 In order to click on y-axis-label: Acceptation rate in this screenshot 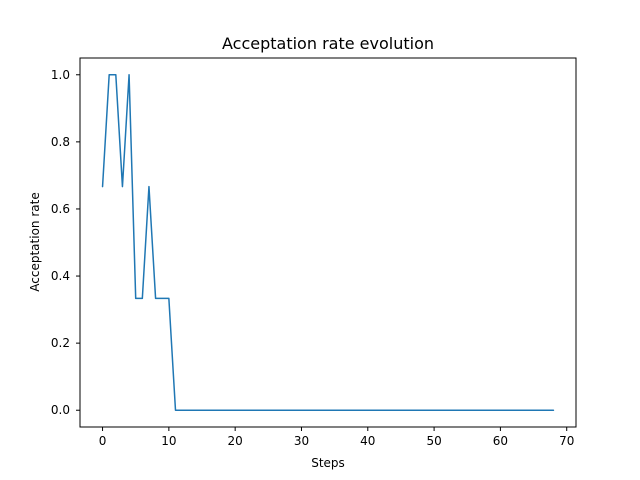, I will do `click(35, 241)`.